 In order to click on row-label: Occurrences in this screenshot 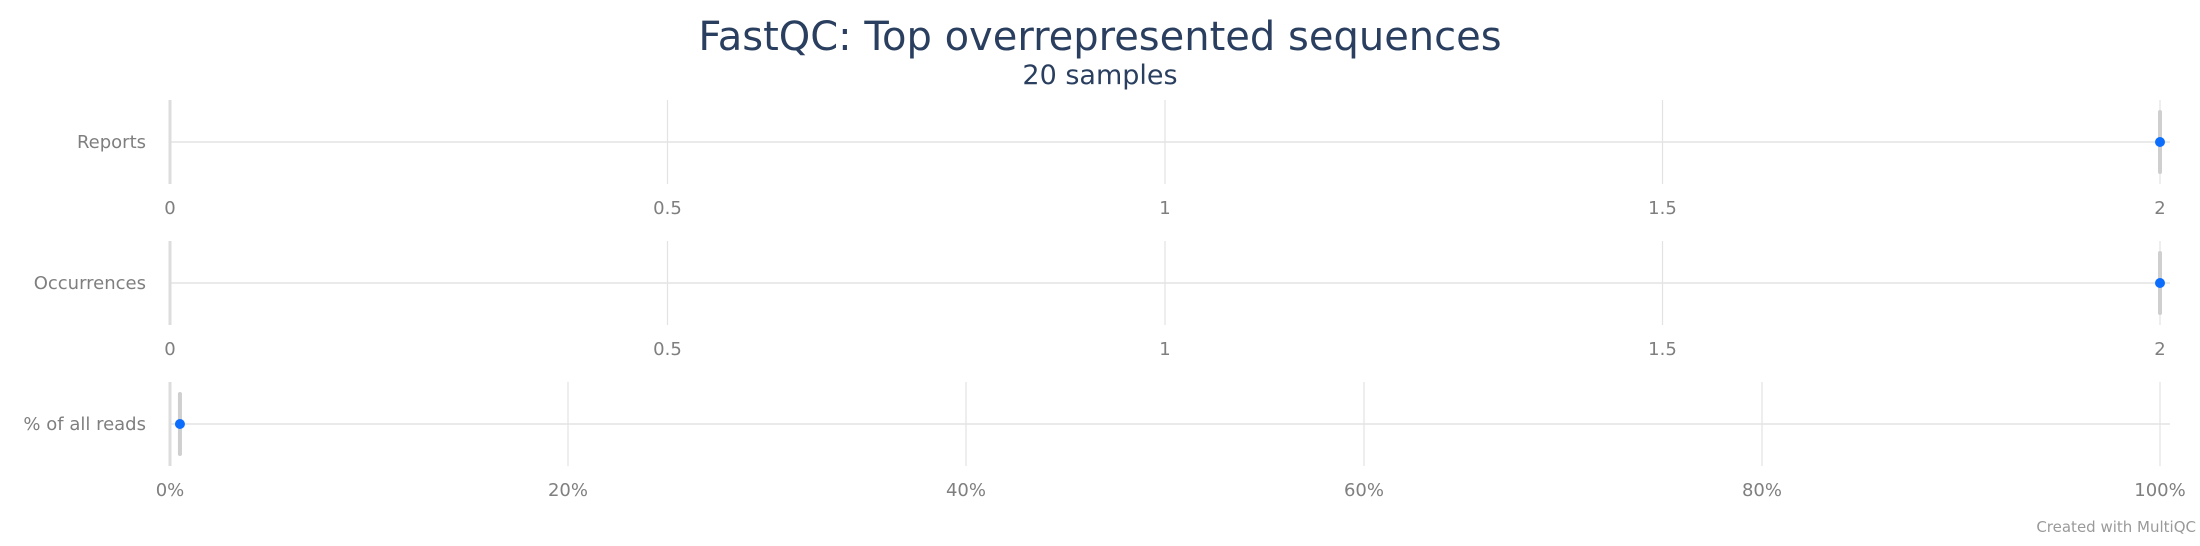, I will do `click(90, 283)`.